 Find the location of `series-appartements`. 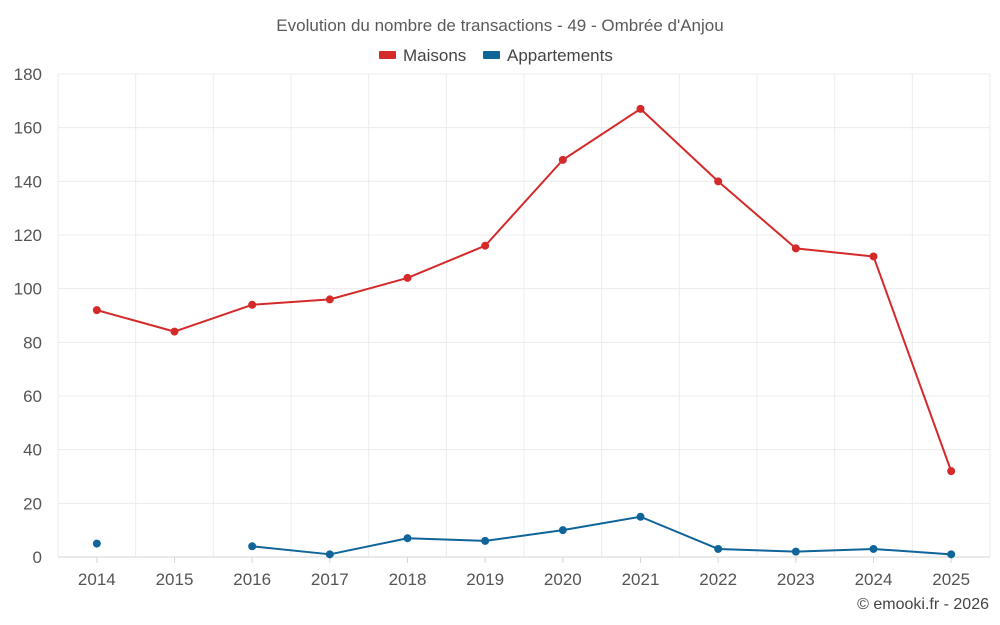

series-appartements is located at coordinates (524, 535).